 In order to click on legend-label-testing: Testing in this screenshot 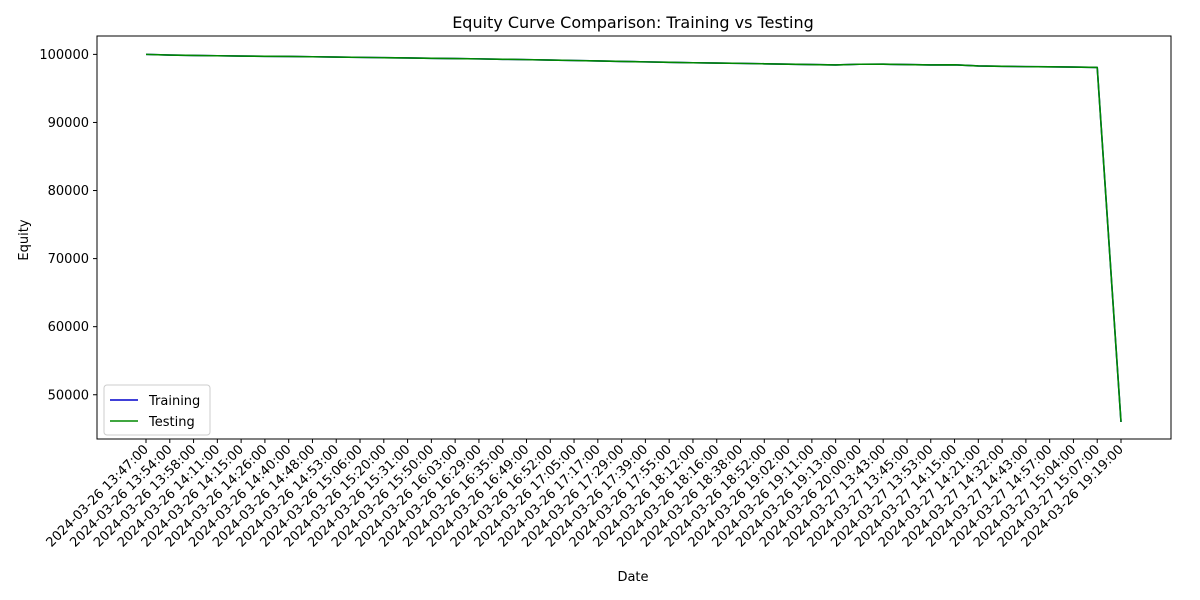, I will do `click(171, 422)`.